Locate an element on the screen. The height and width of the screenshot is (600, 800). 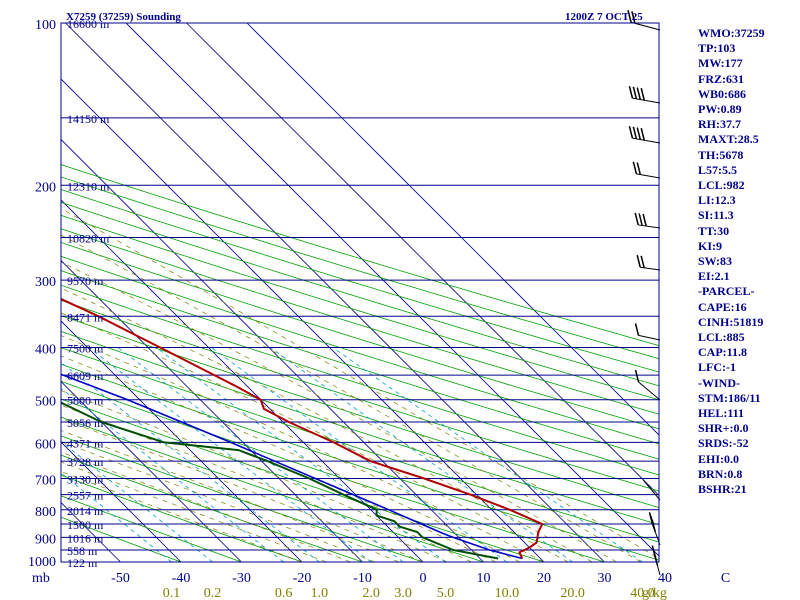
sounding-time: 1200Z 7 OCT 25 is located at coordinates (604, 17).